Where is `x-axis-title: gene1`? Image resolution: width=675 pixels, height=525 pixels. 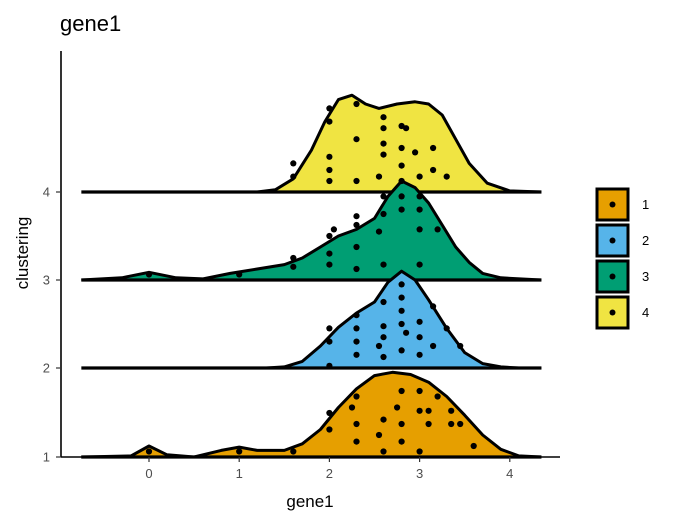
x-axis-title: gene1 is located at coordinates (309, 501).